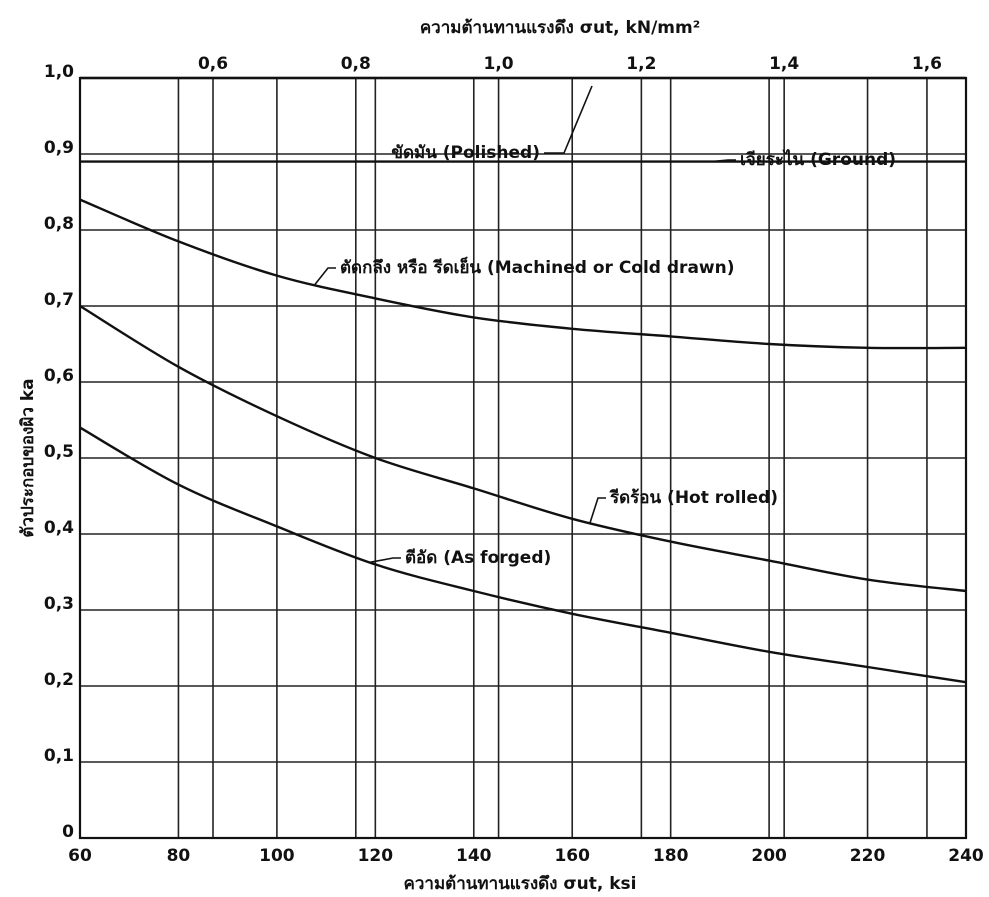 Image resolution: width=989 pixels, height=897 pixels. Describe the element at coordinates (520, 884) in the screenshot. I see `x-axis-title: ความต้านทานแรงดึง σut, ksi` at that location.